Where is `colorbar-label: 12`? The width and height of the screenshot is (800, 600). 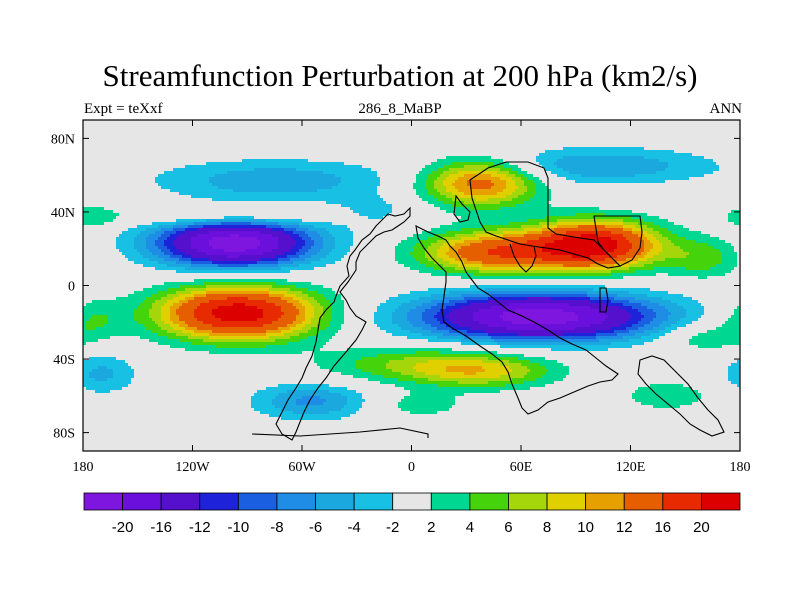 colorbar-label: 12 is located at coordinates (624, 527).